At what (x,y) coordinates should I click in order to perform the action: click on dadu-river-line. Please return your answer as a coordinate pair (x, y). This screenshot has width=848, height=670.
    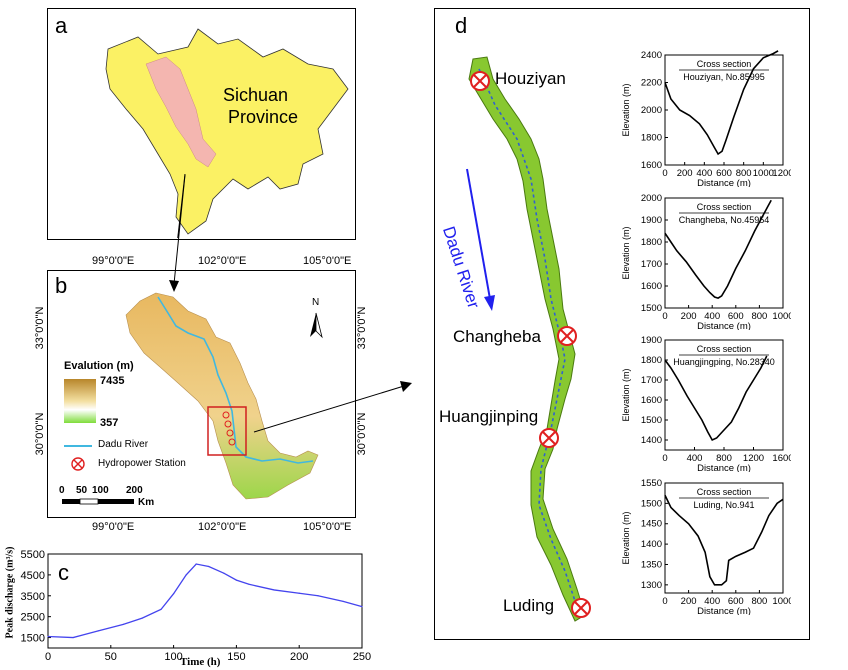
    Looking at the image, I should click on (235, 380).